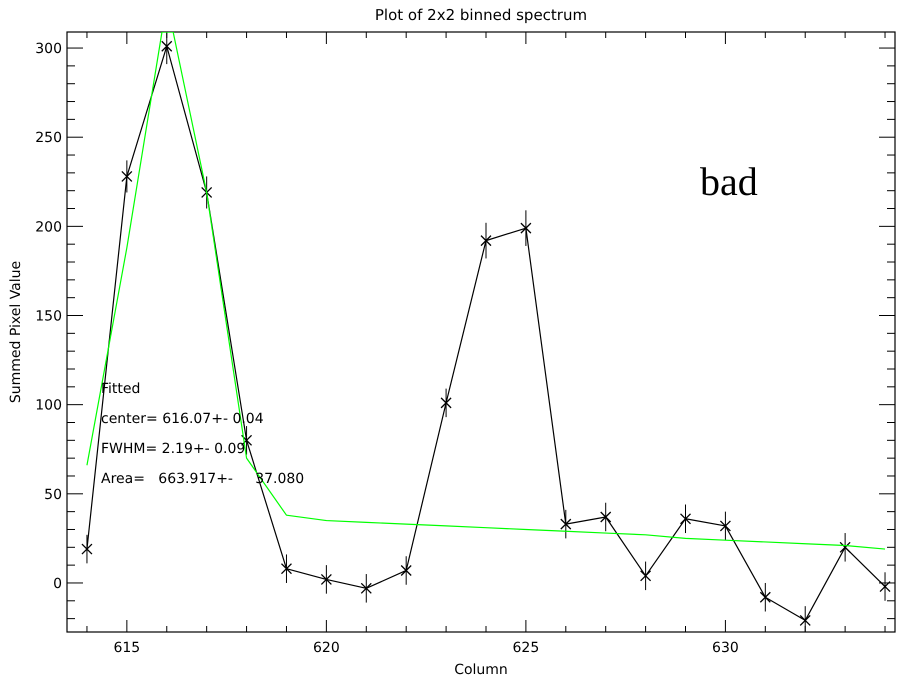 This screenshot has width=897, height=678. Describe the element at coordinates (48, 49) in the screenshot. I see `y-tick-label: 300` at that location.